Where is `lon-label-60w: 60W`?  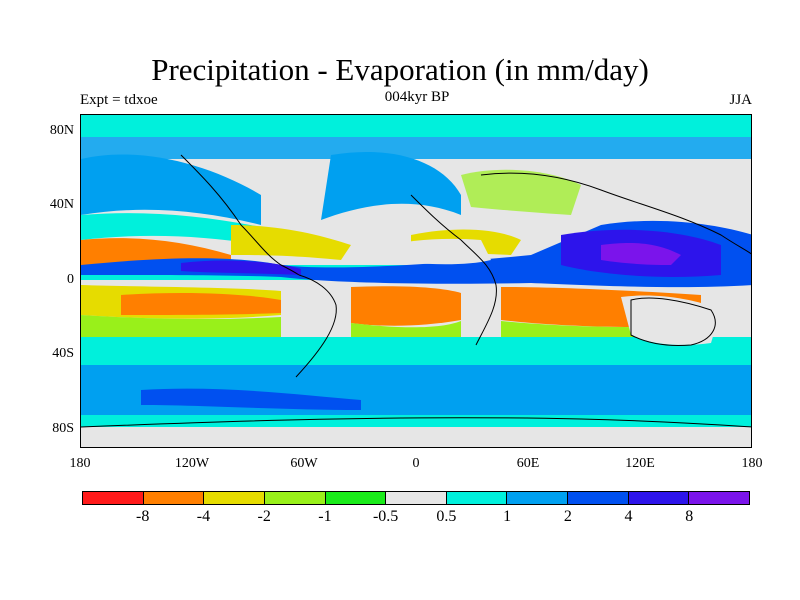 lon-label-60w: 60W is located at coordinates (304, 463).